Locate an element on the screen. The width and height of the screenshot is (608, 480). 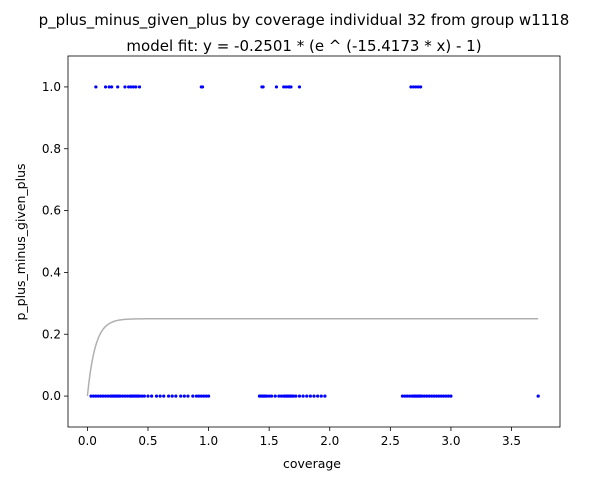
x-tick-label: 3.0 is located at coordinates (450, 441).